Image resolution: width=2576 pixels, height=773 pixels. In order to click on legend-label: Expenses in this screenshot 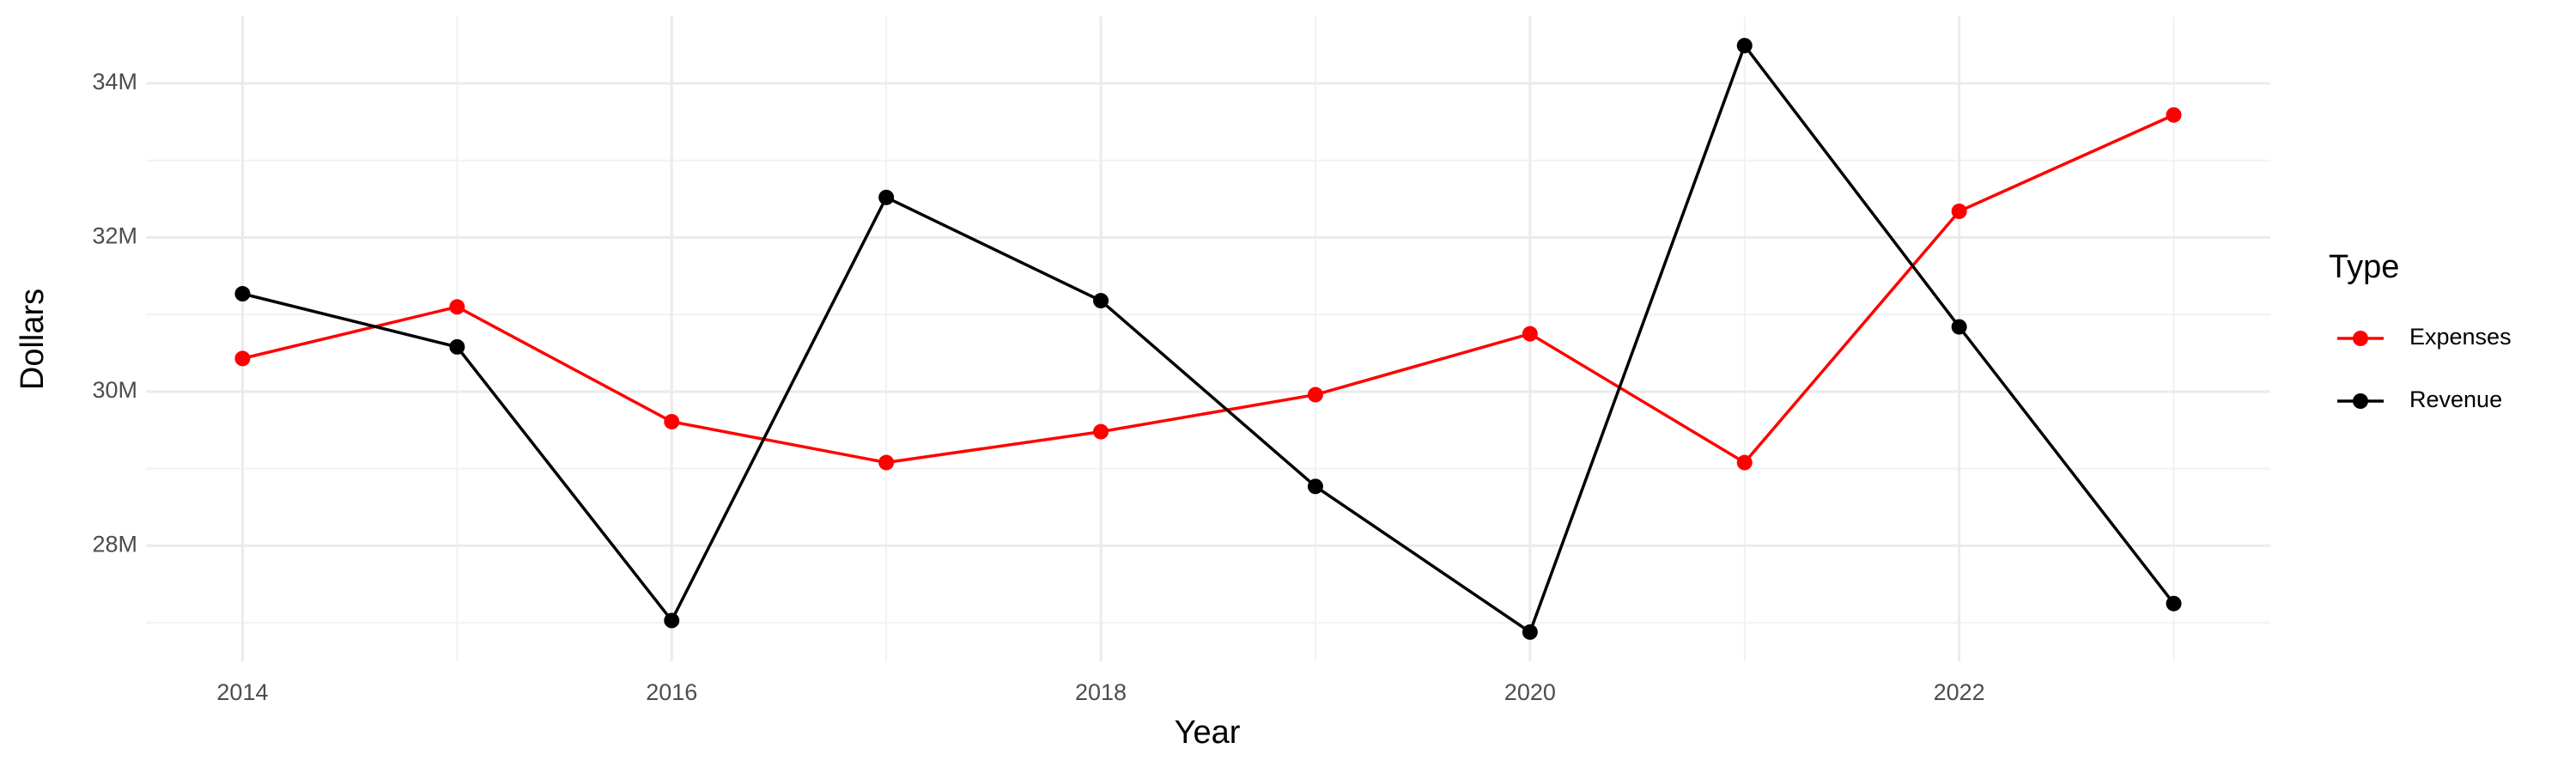, I will do `click(2460, 337)`.